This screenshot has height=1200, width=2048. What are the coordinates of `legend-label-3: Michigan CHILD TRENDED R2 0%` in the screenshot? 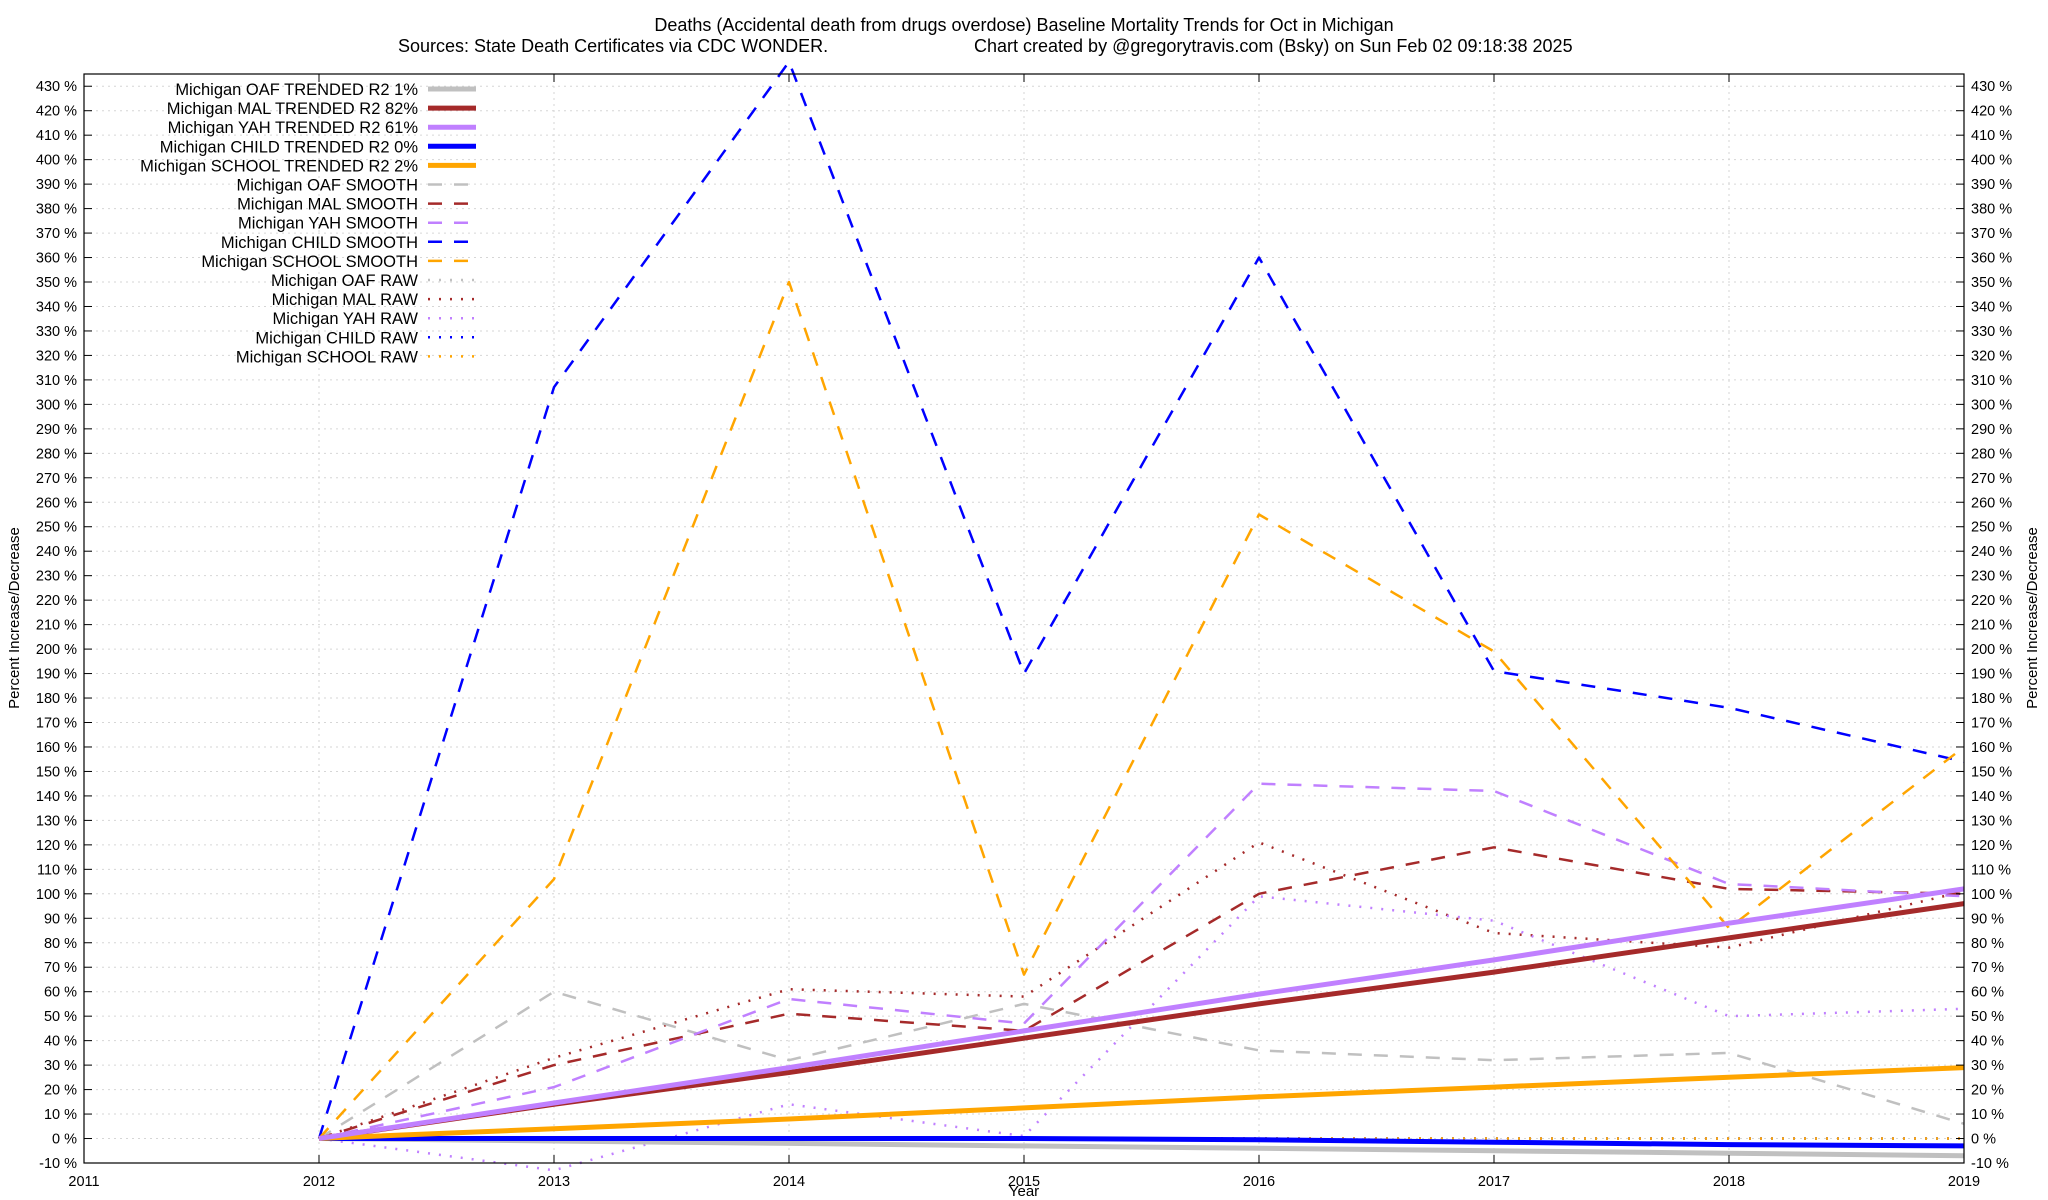 It's located at (289, 147).